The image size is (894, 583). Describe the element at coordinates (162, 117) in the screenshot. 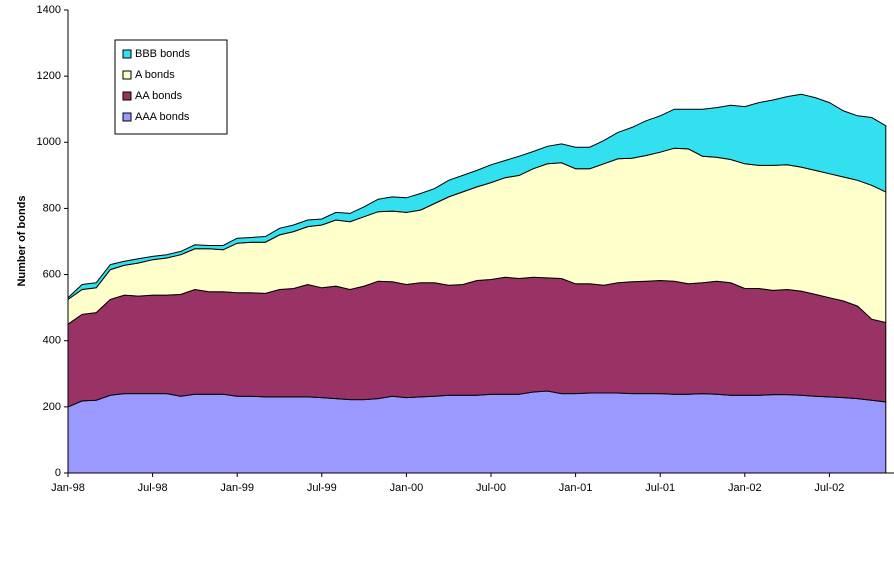

I see `legend-label: AAA bonds` at that location.